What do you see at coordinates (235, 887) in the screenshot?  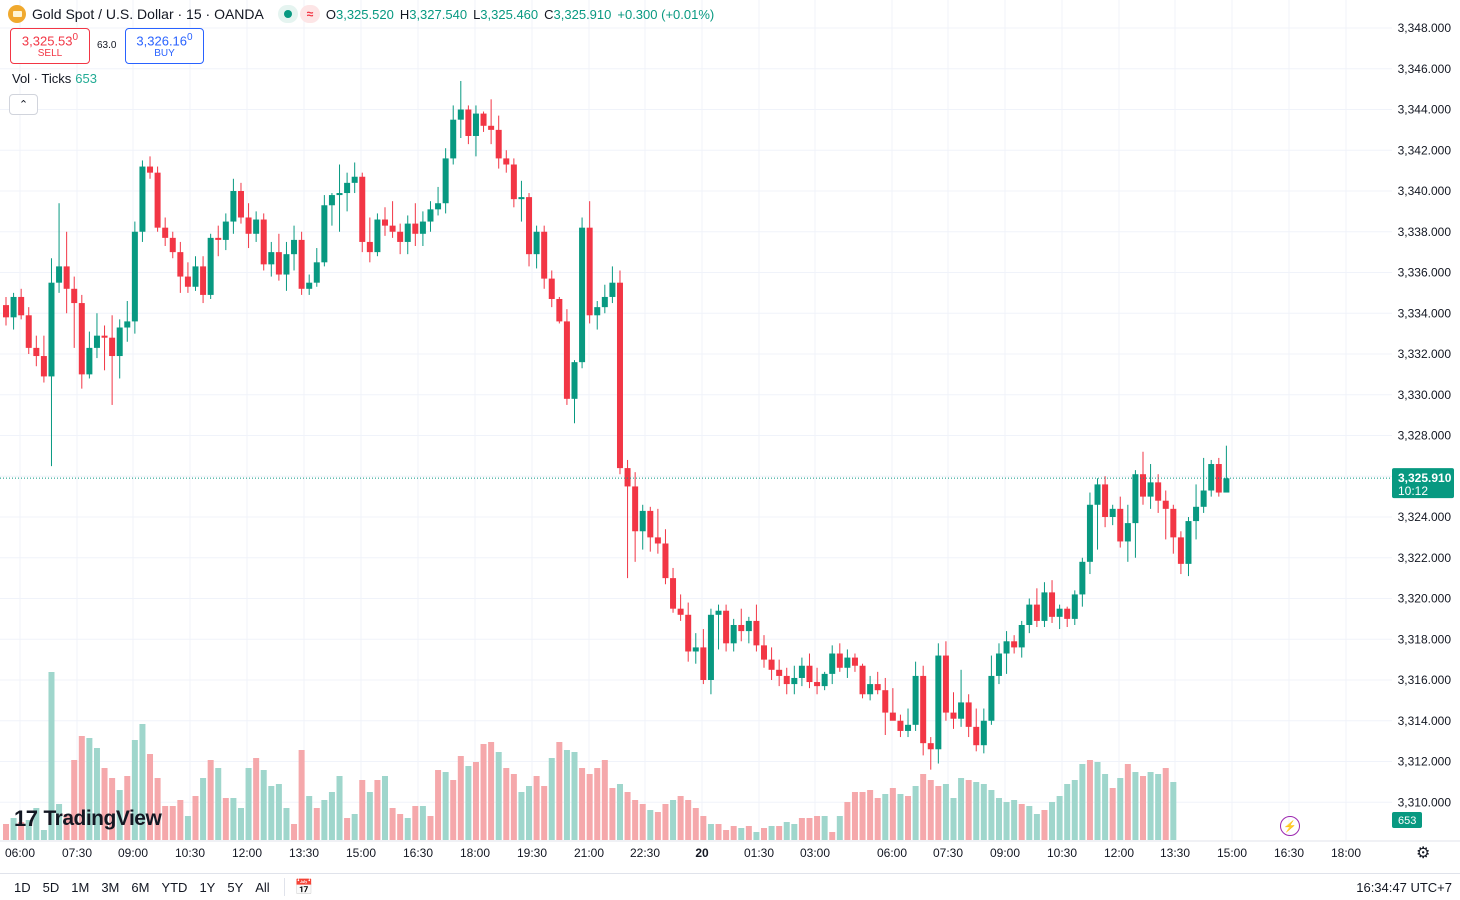 I see `range-button-5y: 5Y` at bounding box center [235, 887].